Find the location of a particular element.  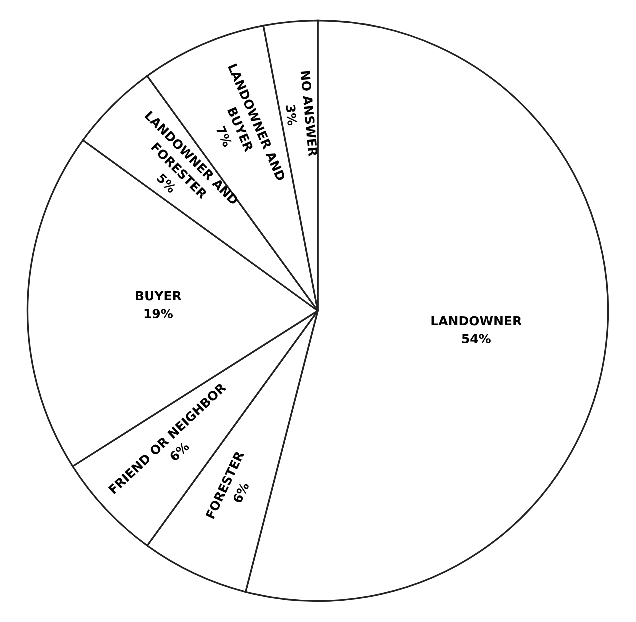

data-label: 19% is located at coordinates (158, 314).